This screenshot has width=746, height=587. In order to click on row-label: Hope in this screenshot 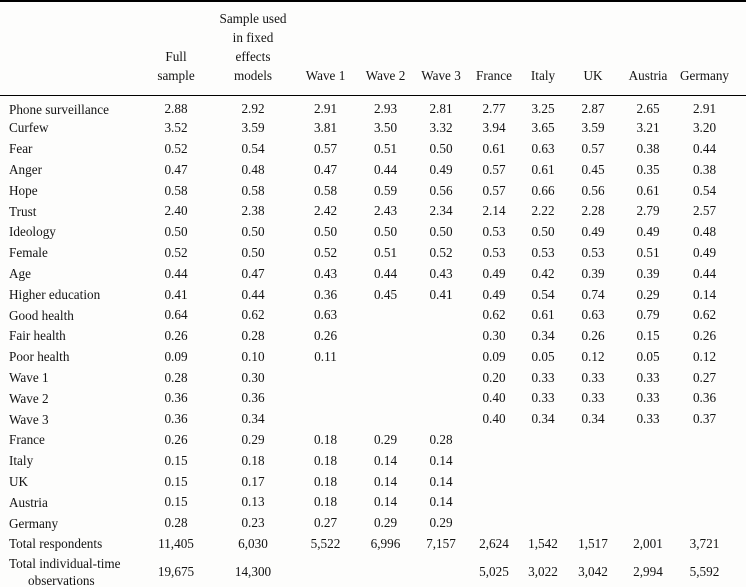, I will do `click(23, 190)`.